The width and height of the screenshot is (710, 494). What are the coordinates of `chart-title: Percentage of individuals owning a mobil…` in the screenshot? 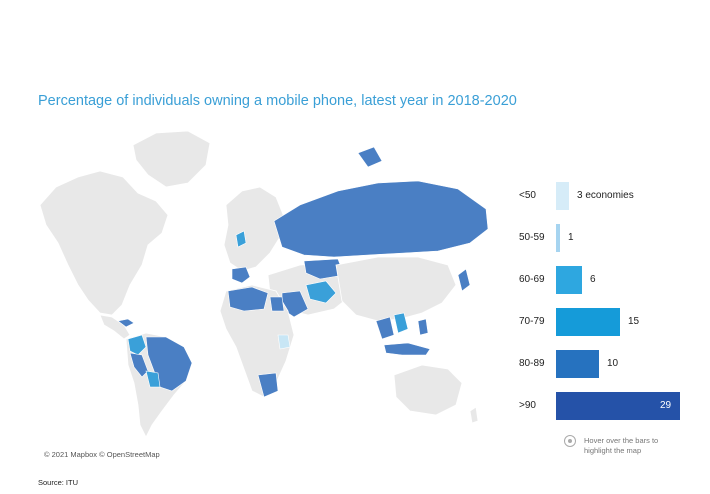 It's located at (277, 101).